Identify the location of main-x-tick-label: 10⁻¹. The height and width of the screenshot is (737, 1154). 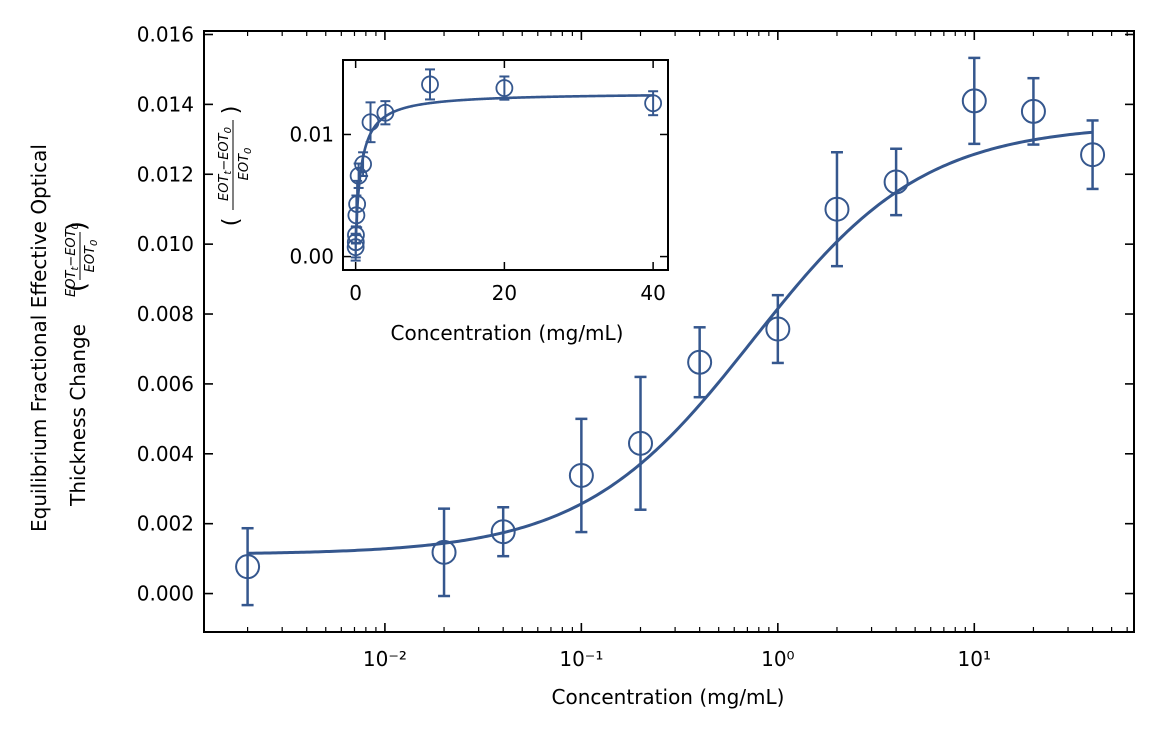
(581, 659).